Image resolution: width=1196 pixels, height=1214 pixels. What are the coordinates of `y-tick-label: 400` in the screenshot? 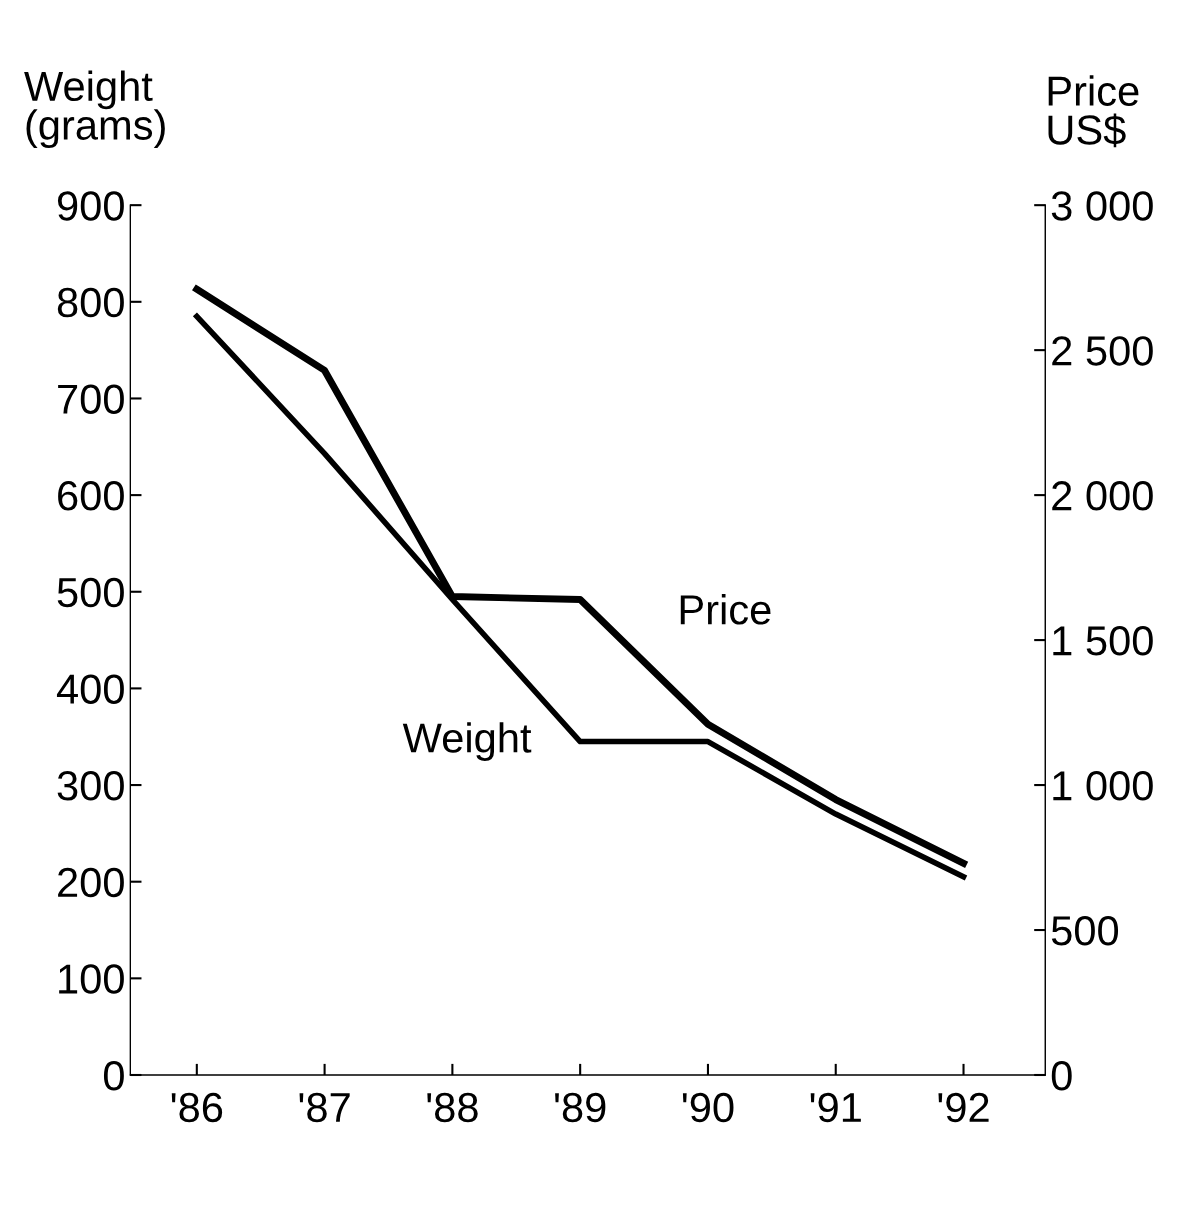 It's located at (90, 689).